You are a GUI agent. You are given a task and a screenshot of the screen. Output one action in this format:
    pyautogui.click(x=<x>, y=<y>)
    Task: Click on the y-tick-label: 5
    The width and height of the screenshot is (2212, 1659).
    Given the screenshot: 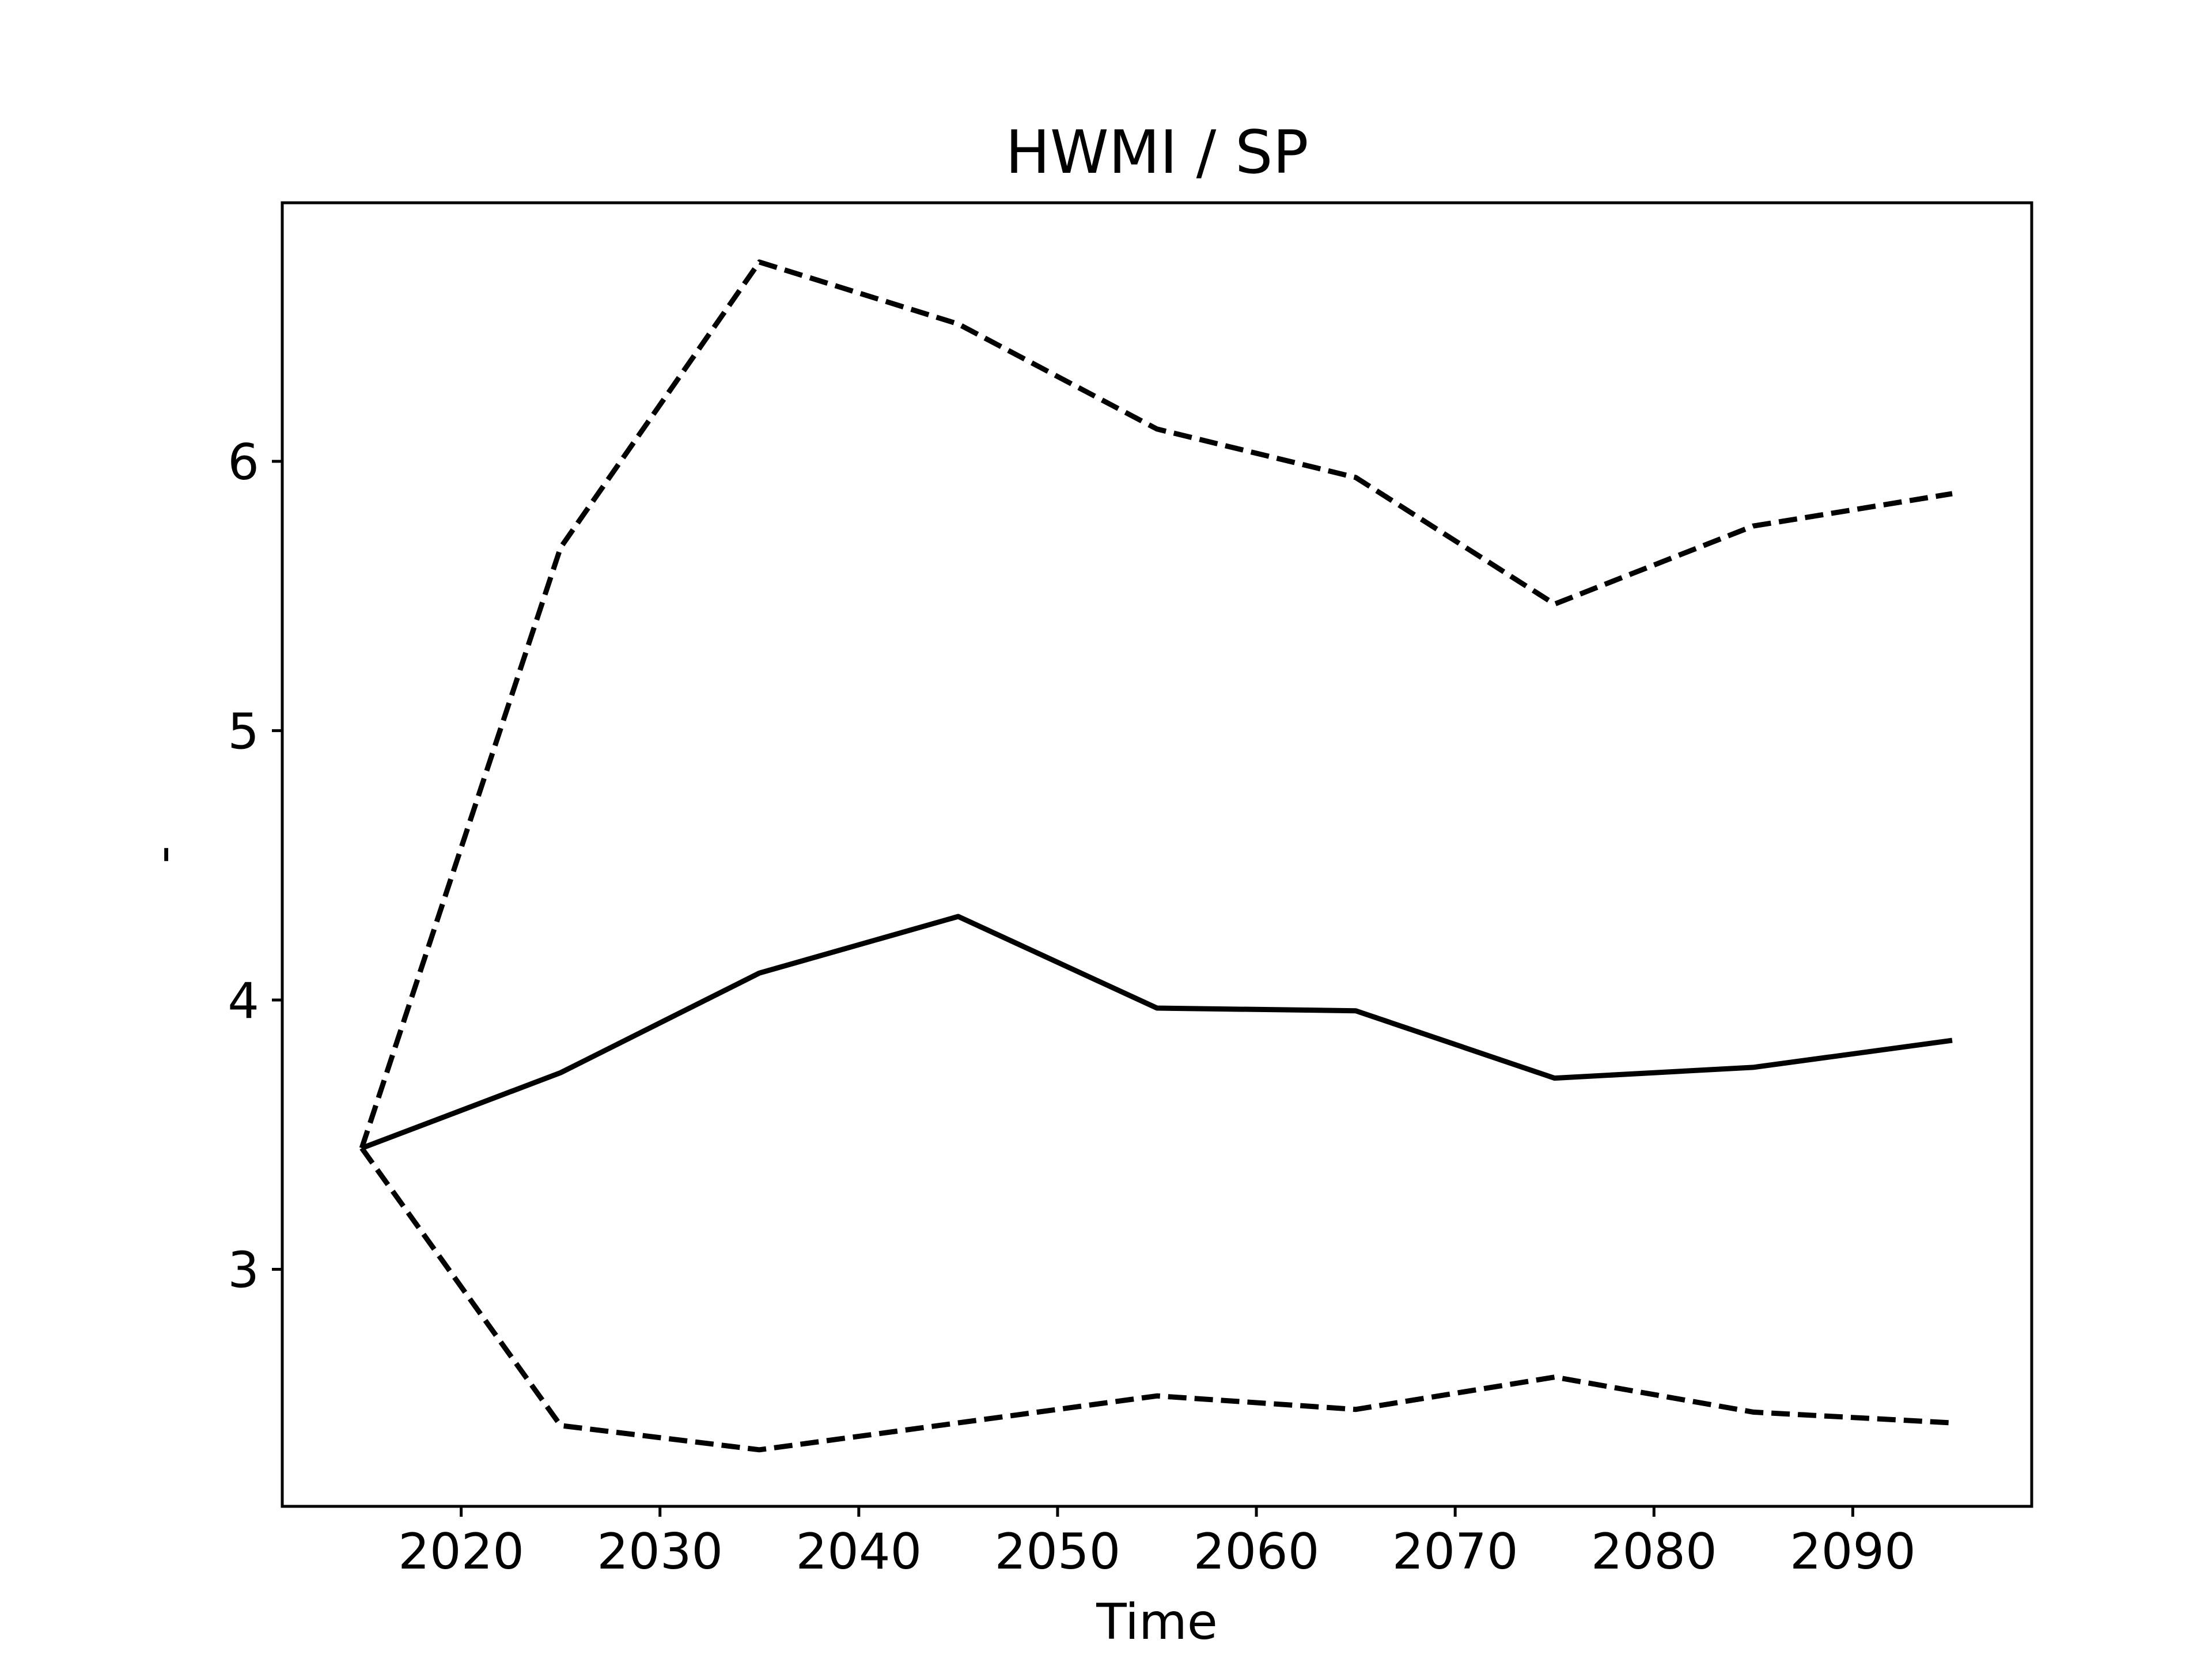 What is the action you would take?
    pyautogui.click(x=243, y=731)
    